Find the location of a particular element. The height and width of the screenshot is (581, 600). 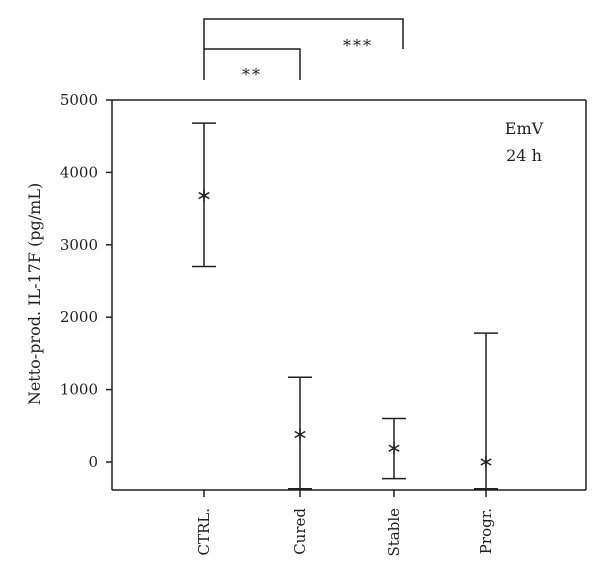

y-tick-label: 2000 is located at coordinates (79, 317).